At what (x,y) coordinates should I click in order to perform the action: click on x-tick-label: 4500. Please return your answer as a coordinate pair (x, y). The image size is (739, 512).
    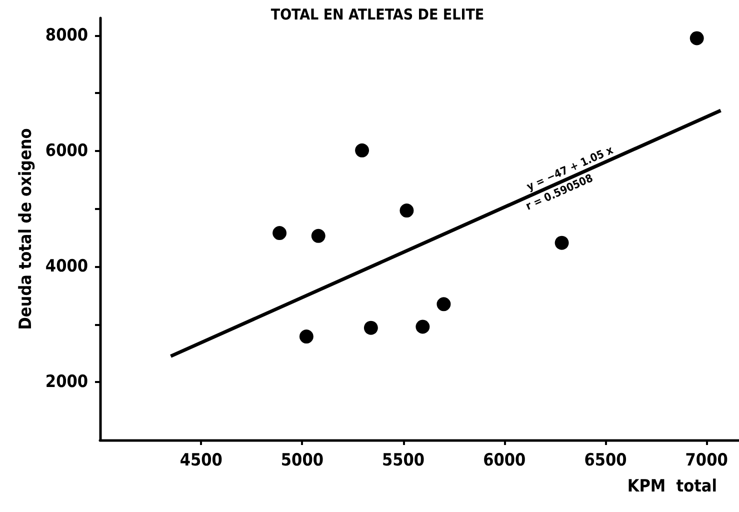
    Looking at the image, I should click on (201, 460).